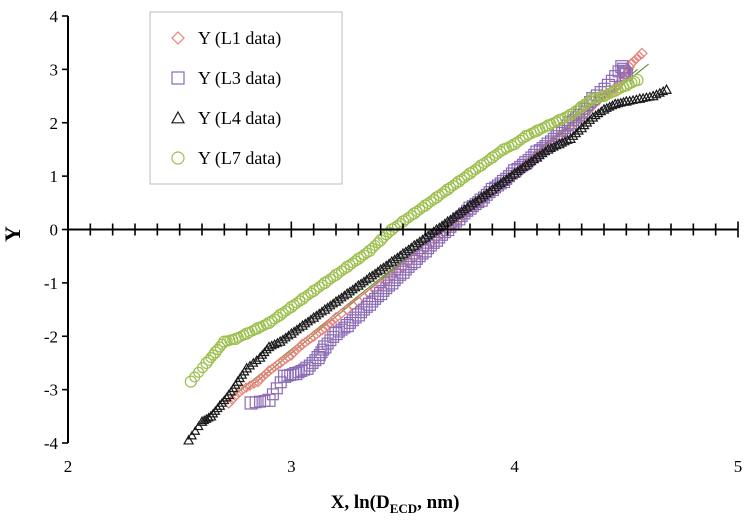  Describe the element at coordinates (239, 158) in the screenshot. I see `legend-label: Y (L7 data)` at that location.